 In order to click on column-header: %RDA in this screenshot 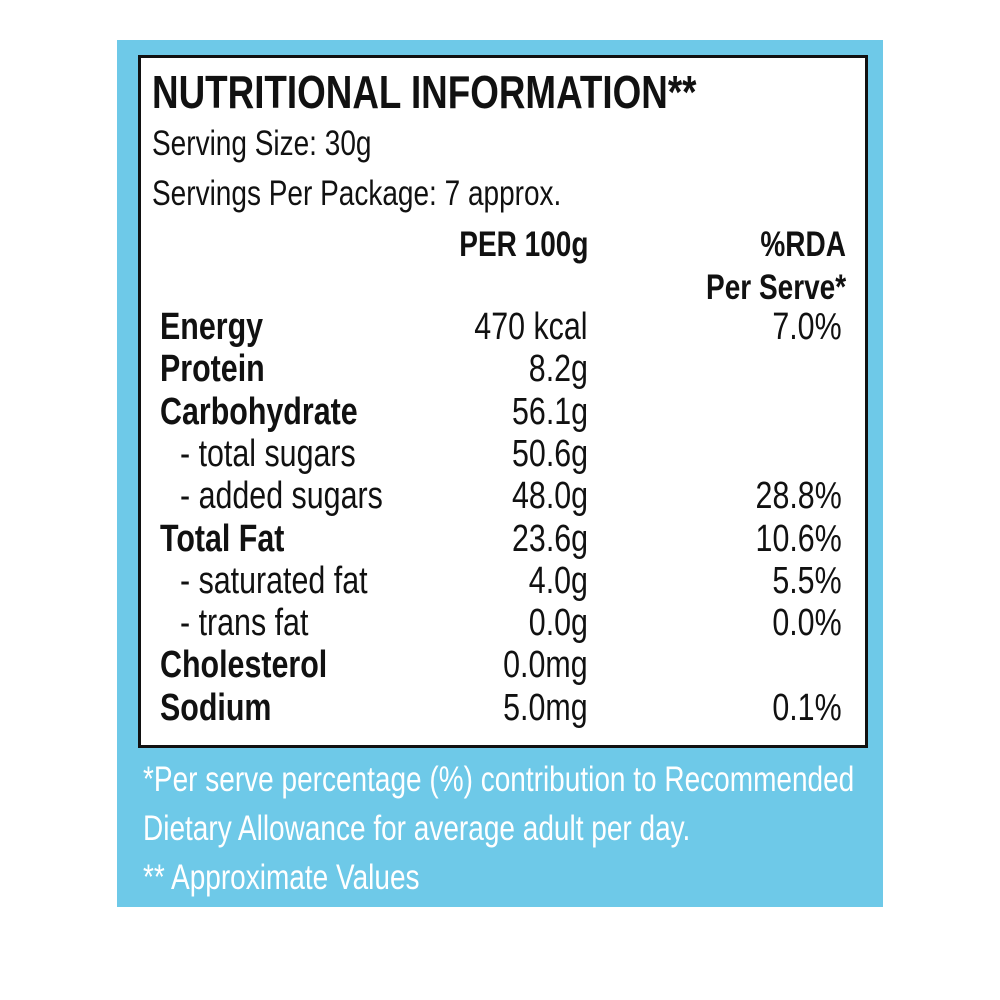, I will do `click(803, 244)`.